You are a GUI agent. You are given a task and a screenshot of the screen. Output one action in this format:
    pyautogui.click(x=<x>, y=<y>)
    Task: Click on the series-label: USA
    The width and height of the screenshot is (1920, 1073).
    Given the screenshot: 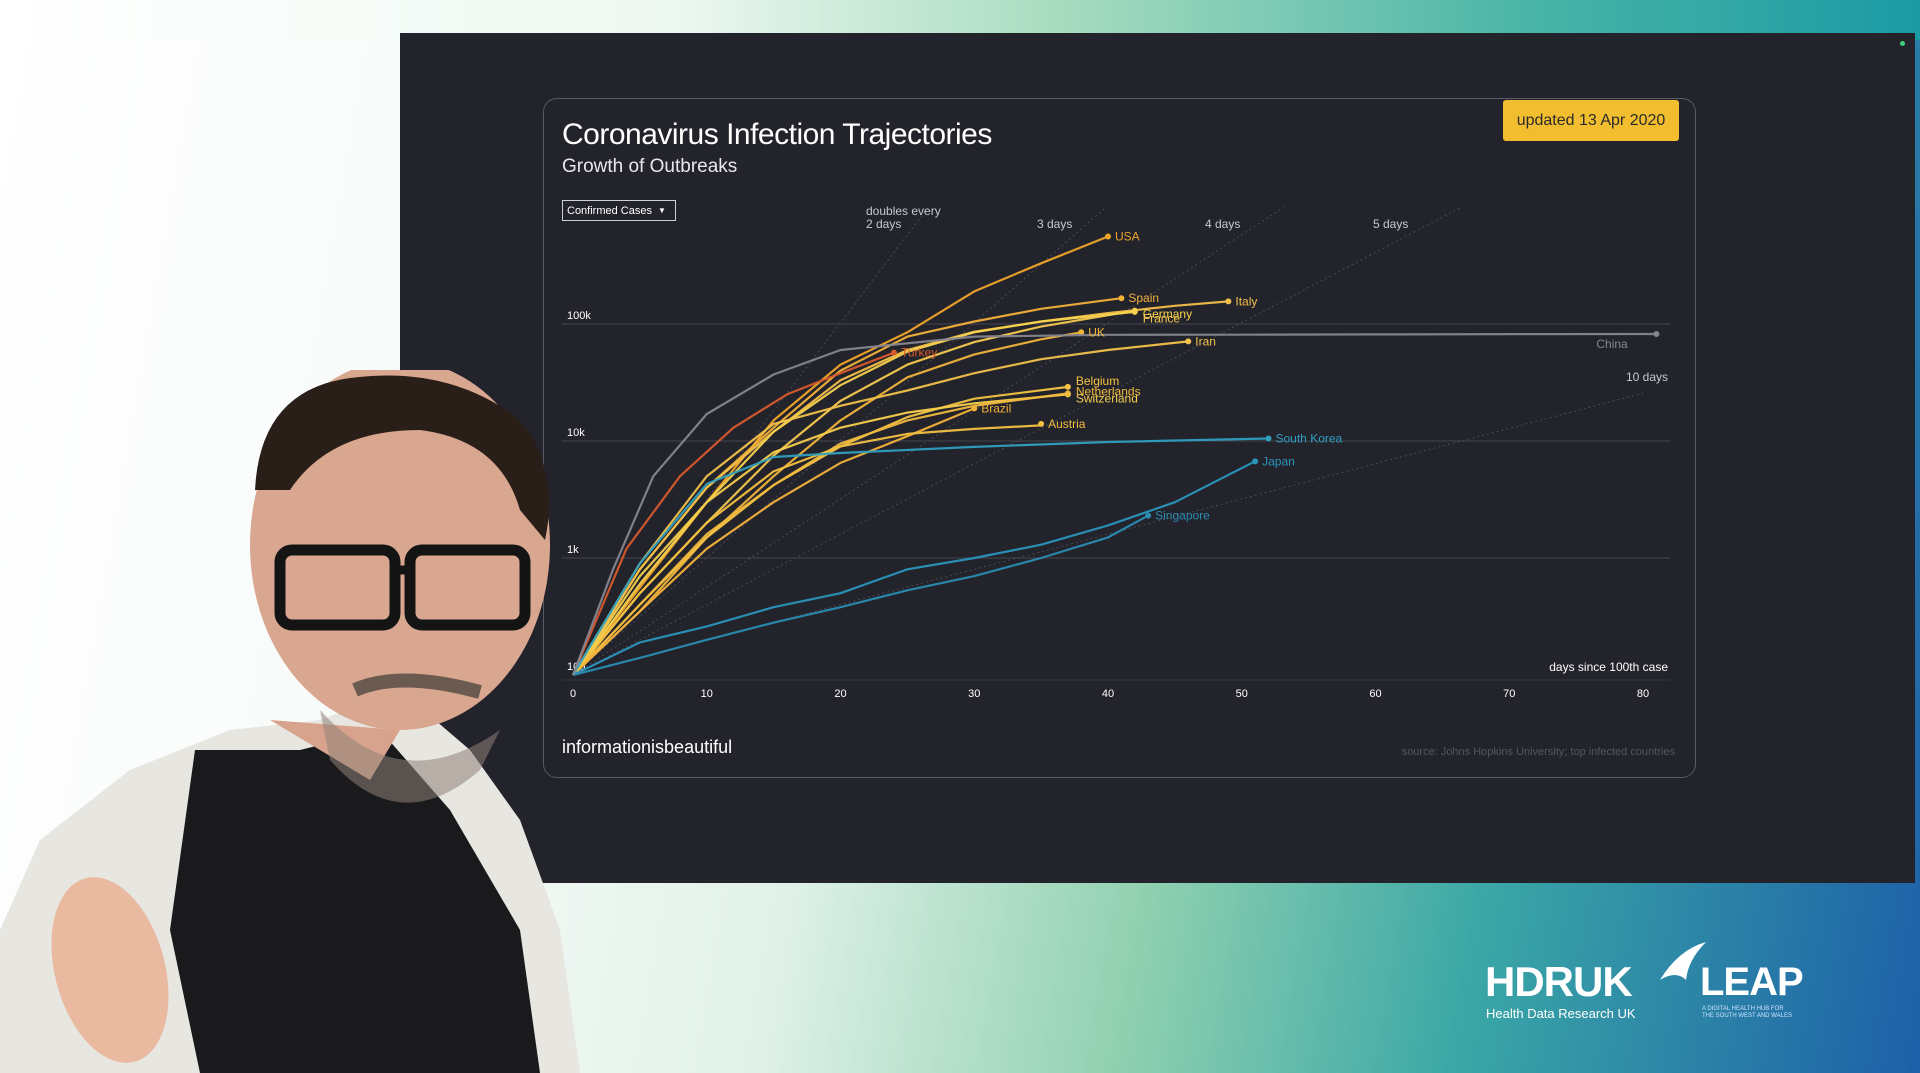 What is the action you would take?
    pyautogui.click(x=1127, y=236)
    